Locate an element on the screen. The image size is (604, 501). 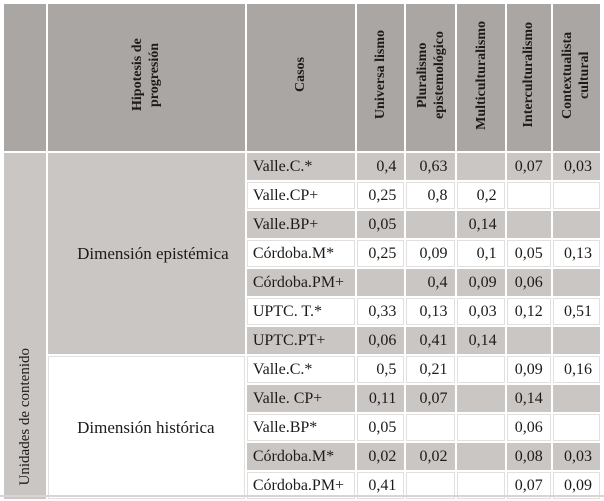
table-row: Córdoba.M* 0,25 0,09 0,1 0,05 0,13 is located at coordinates (302, 253).